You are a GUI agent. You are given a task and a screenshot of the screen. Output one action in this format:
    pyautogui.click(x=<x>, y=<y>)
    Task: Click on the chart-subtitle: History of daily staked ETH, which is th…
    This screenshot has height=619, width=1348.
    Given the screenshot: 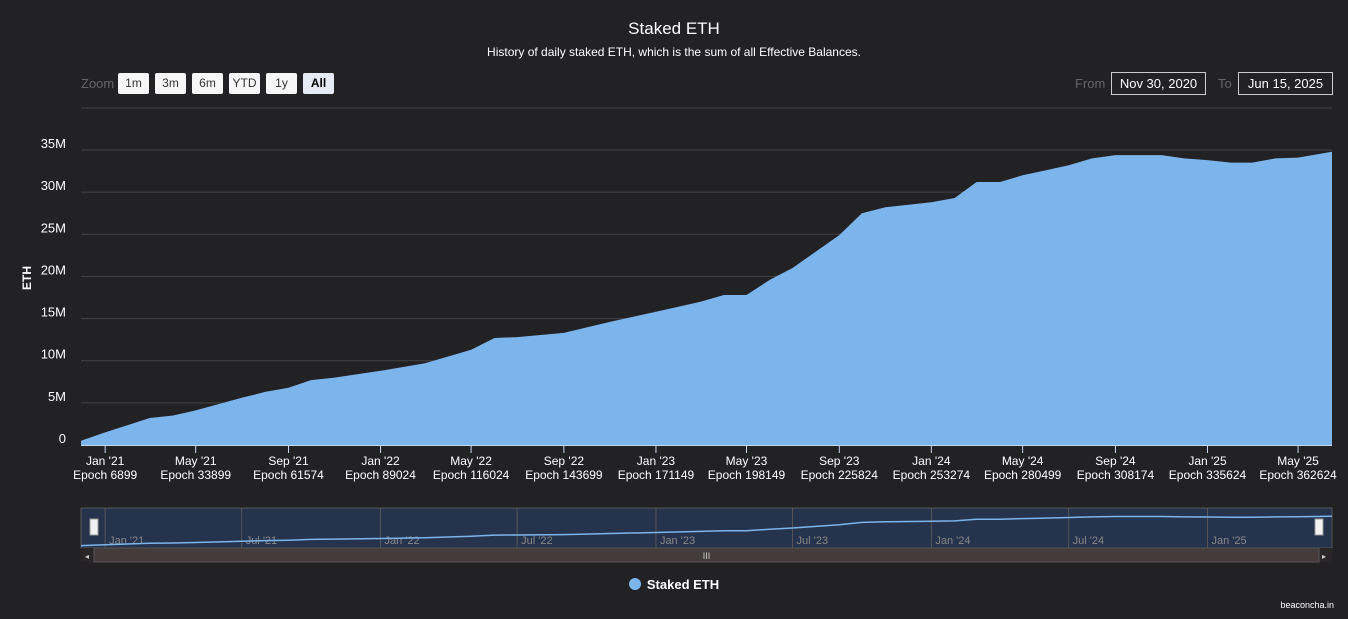 What is the action you would take?
    pyautogui.click(x=674, y=52)
    